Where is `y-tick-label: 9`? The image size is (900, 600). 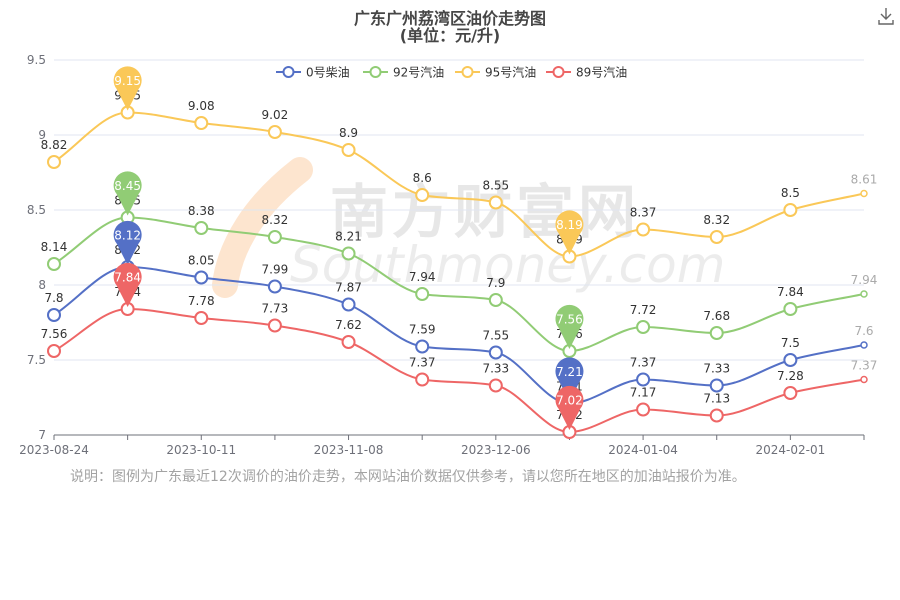 y-tick-label: 9 is located at coordinates (42, 135).